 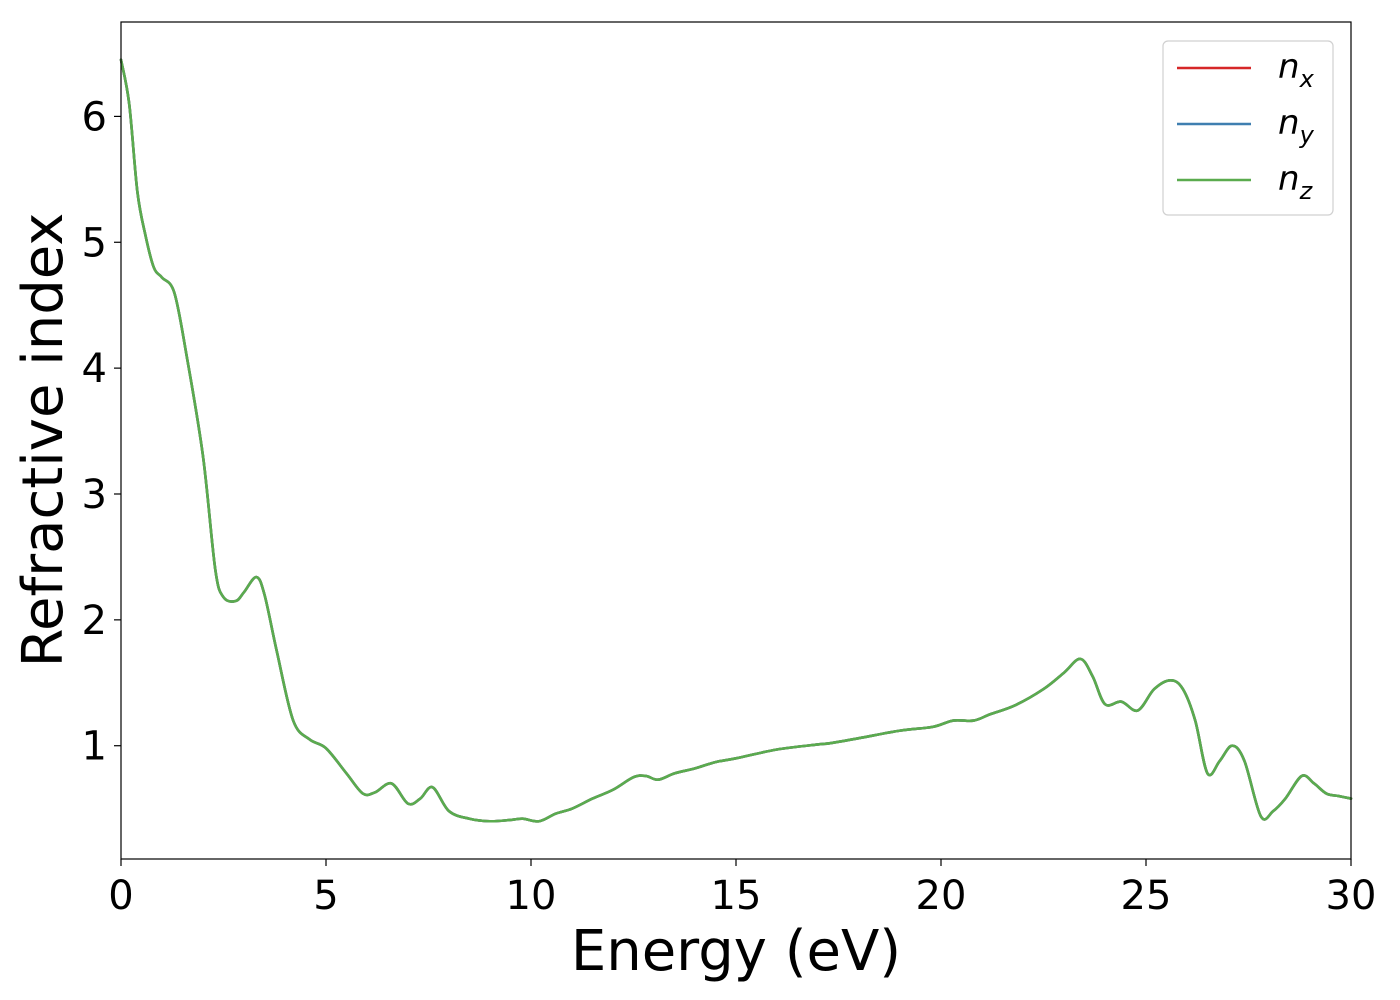 What do you see at coordinates (531, 896) in the screenshot?
I see `x-tick-label: 10` at bounding box center [531, 896].